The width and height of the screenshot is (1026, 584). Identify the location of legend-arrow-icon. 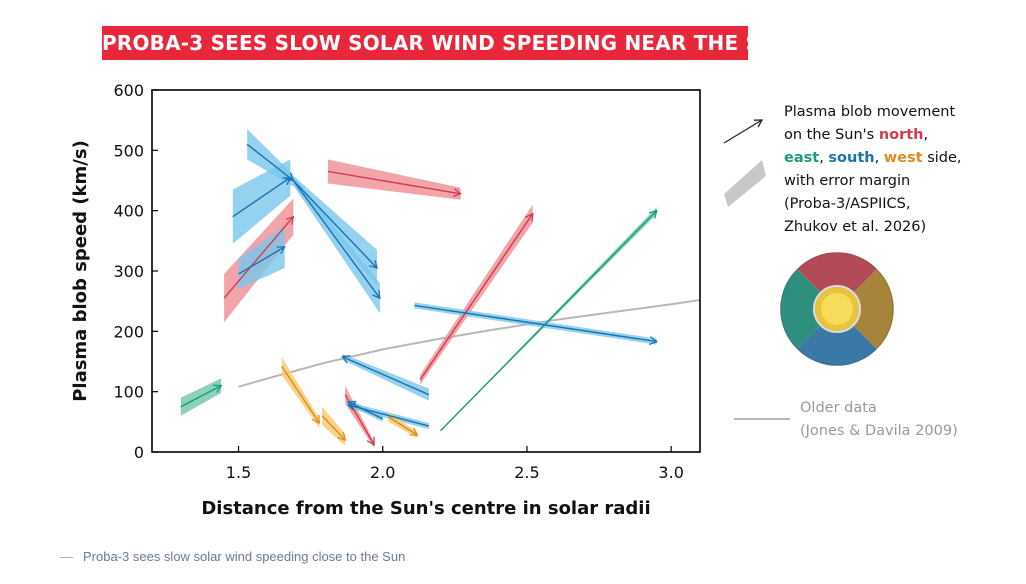
(743, 131).